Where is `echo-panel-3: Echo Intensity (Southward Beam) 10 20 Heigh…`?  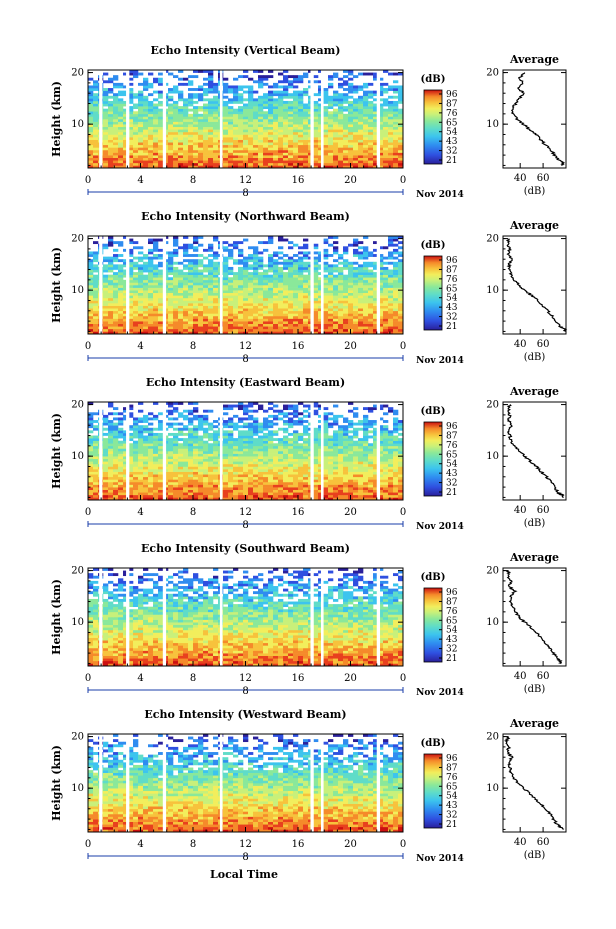 echo-panel-3: Echo Intensity (Southward Beam) 10 20 Heigh… is located at coordinates (308, 620).